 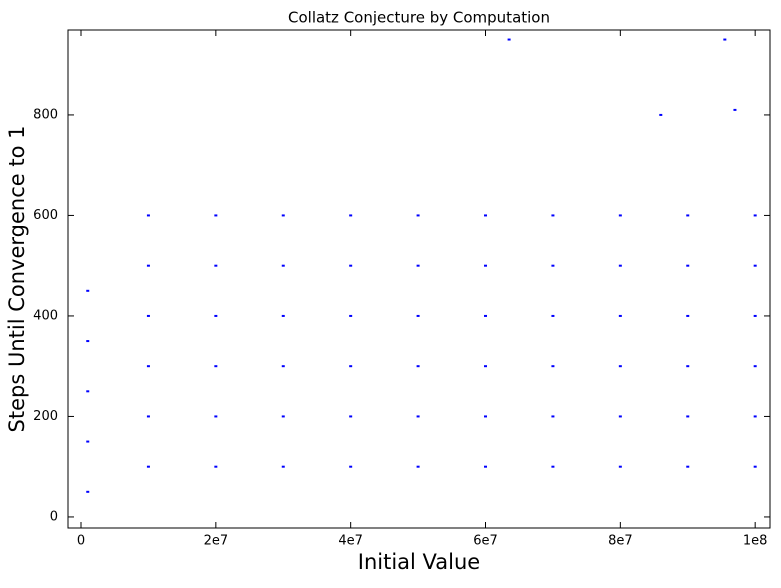 I want to click on x-tick-label: 2e7, so click(x=216, y=541).